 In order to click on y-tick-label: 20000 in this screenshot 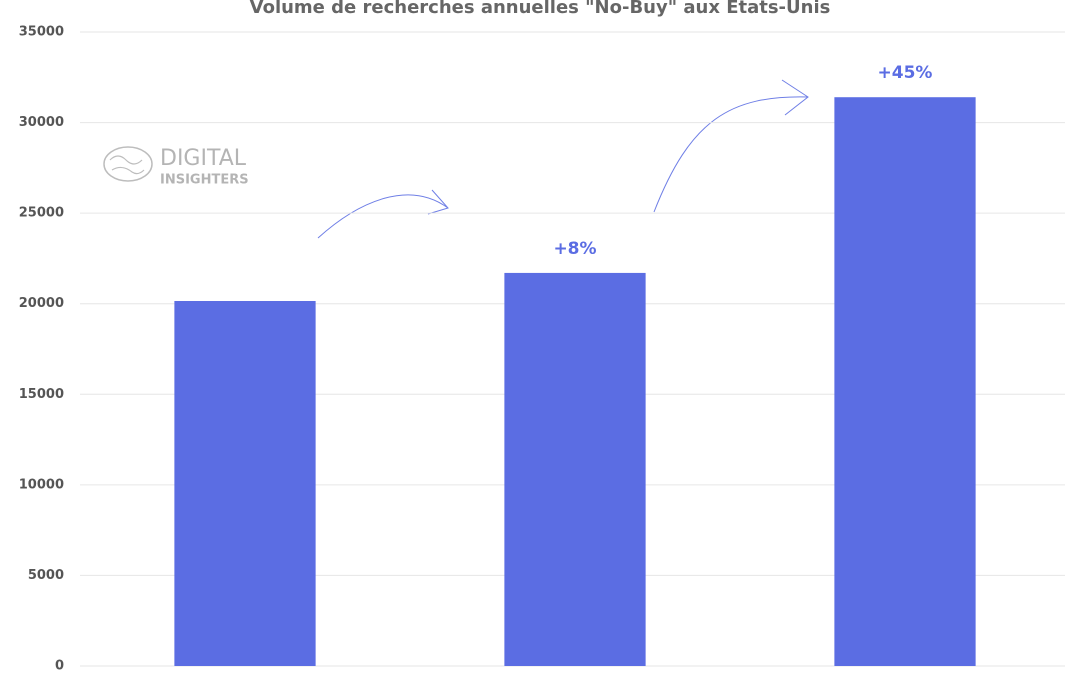, I will do `click(41, 303)`.